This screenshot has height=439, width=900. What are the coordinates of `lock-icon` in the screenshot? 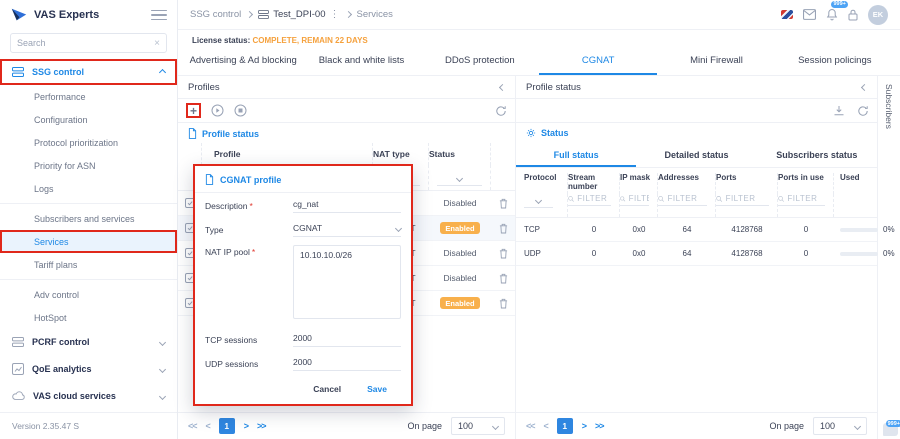 It's located at (853, 15).